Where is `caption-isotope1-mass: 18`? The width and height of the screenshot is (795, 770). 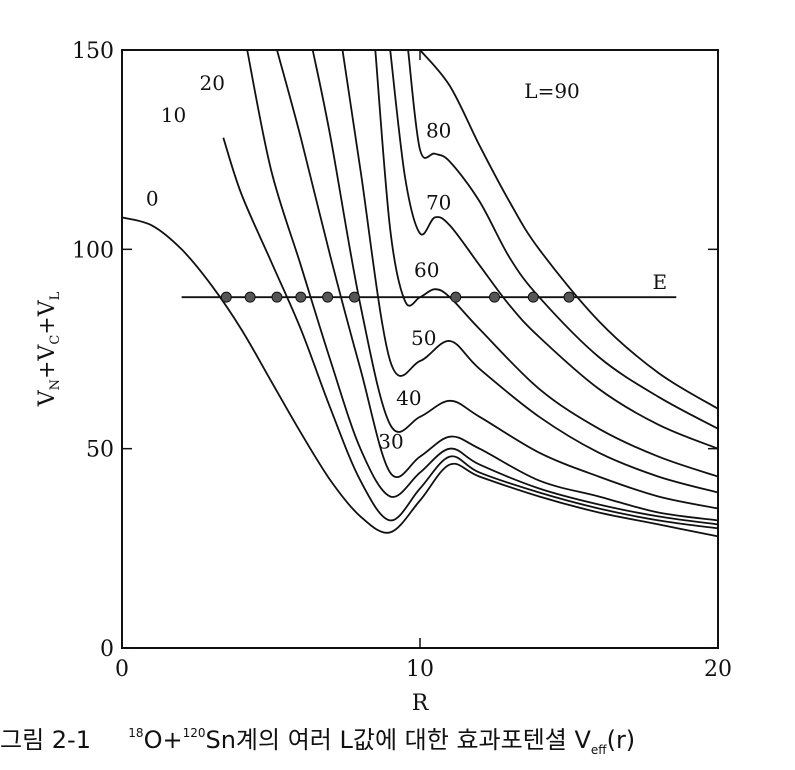 caption-isotope1-mass: 18 is located at coordinates (136, 733).